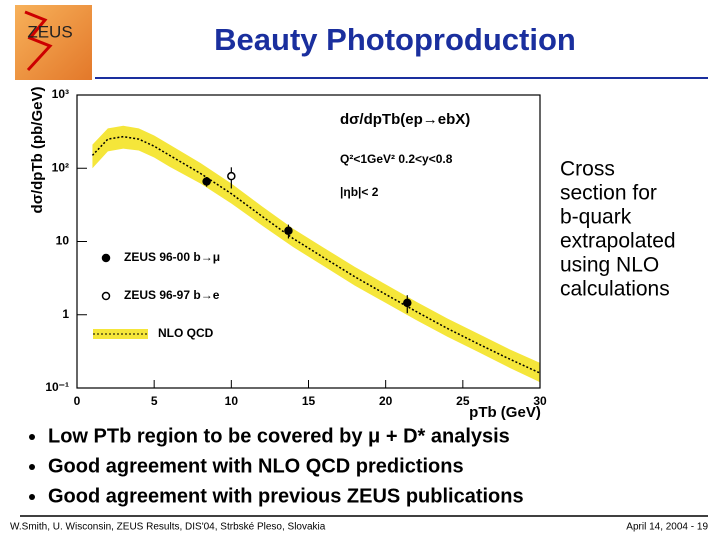 This screenshot has height=540, width=720. What do you see at coordinates (405, 119) in the screenshot?
I see `annotation: dσ/dpTb(ep→ebX)` at bounding box center [405, 119].